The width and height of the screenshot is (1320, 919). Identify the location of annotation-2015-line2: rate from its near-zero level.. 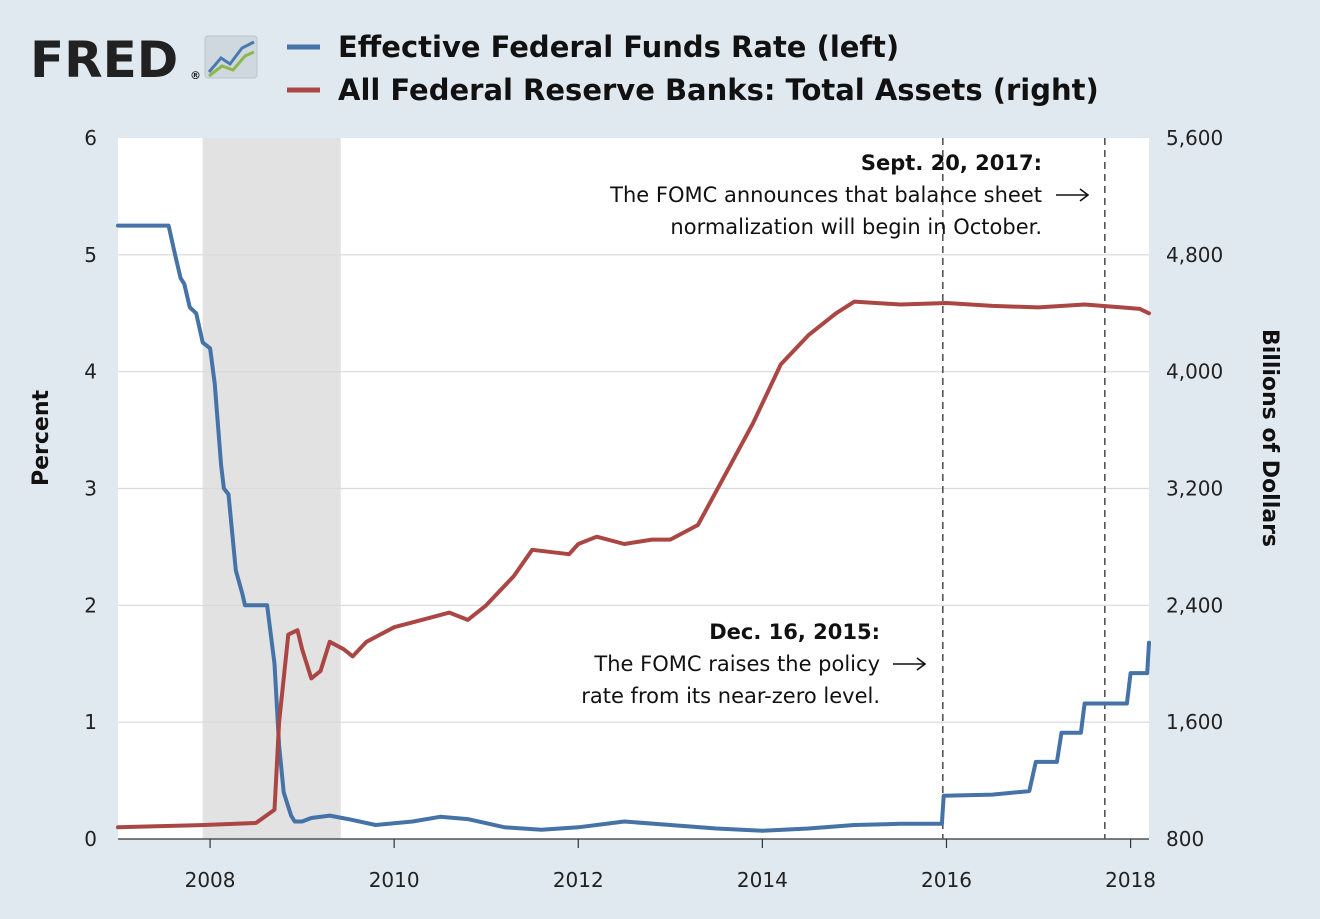
(730, 696).